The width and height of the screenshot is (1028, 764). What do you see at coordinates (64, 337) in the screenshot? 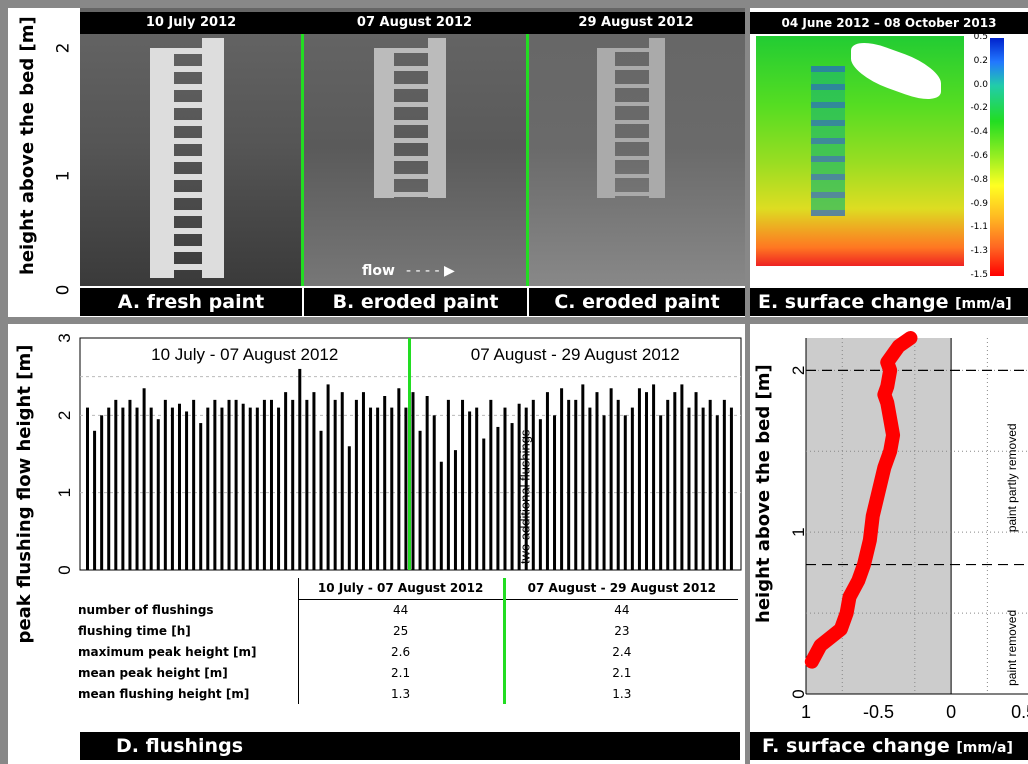
I see `bar-ytick-label: 3` at bounding box center [64, 337].